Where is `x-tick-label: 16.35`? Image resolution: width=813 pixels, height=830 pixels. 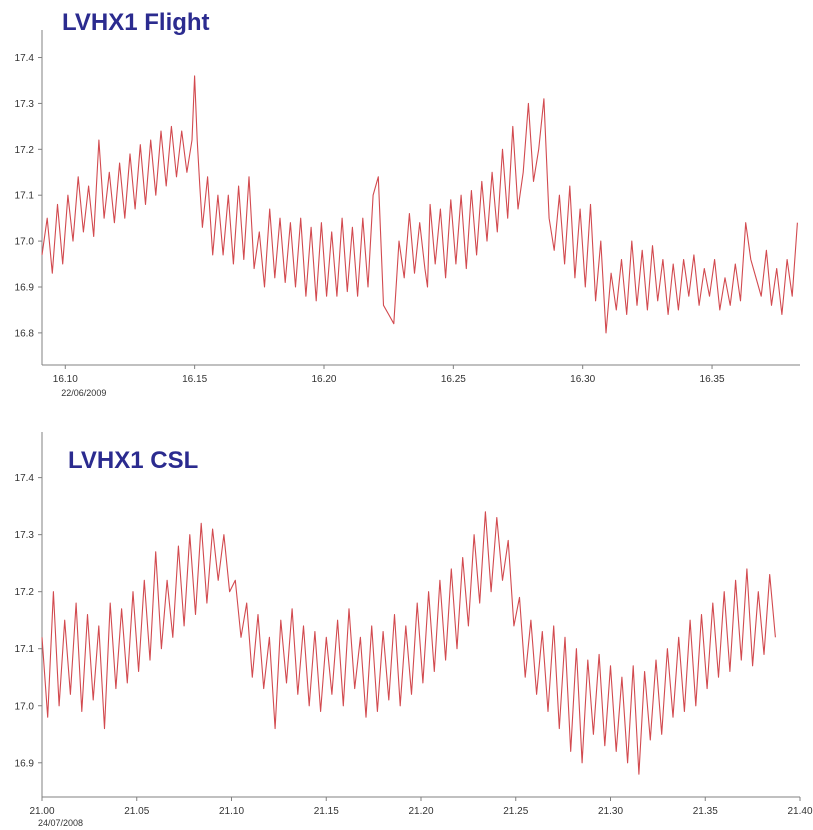
x-tick-label: 16.35 is located at coordinates (712, 379).